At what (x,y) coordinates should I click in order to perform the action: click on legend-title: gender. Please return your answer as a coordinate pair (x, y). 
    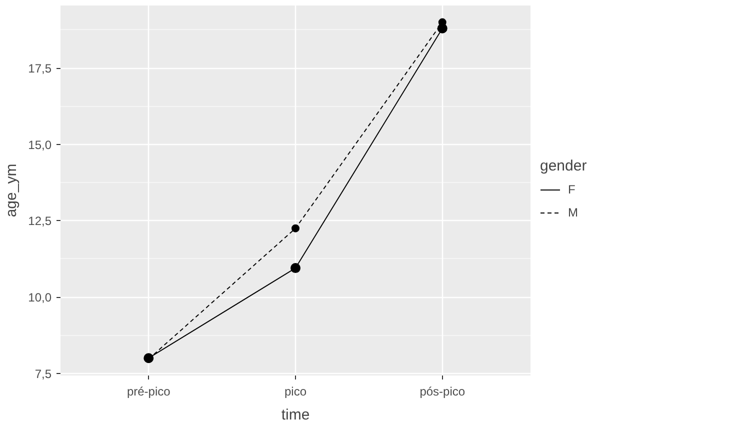
    Looking at the image, I should click on (564, 166).